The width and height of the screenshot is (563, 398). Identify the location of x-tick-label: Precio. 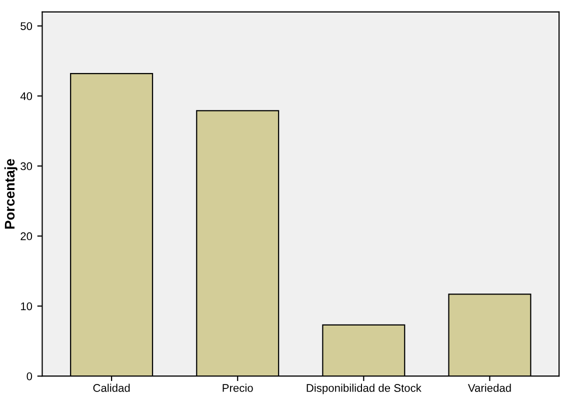
(237, 388).